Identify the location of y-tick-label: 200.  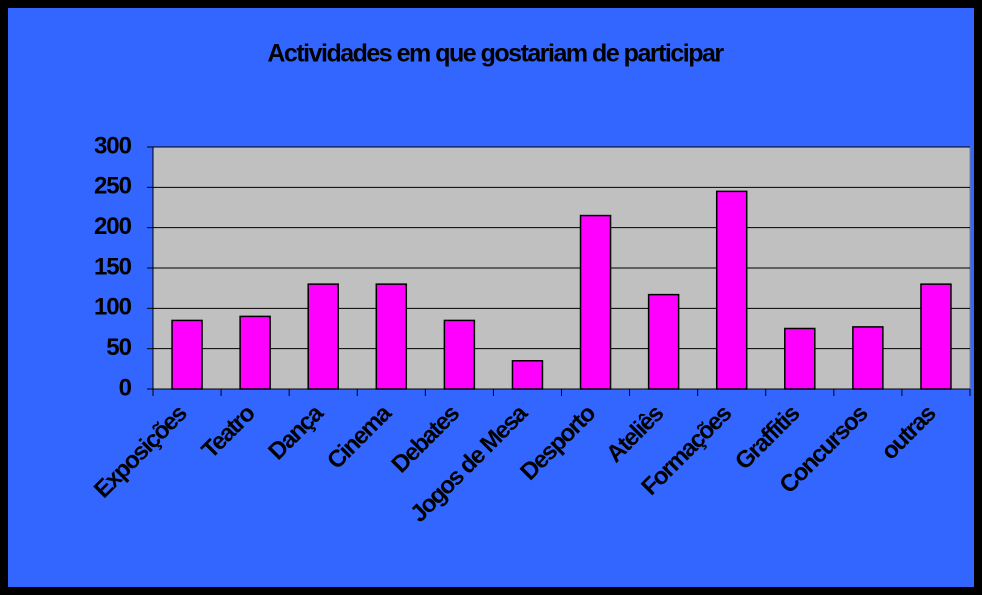
(113, 226).